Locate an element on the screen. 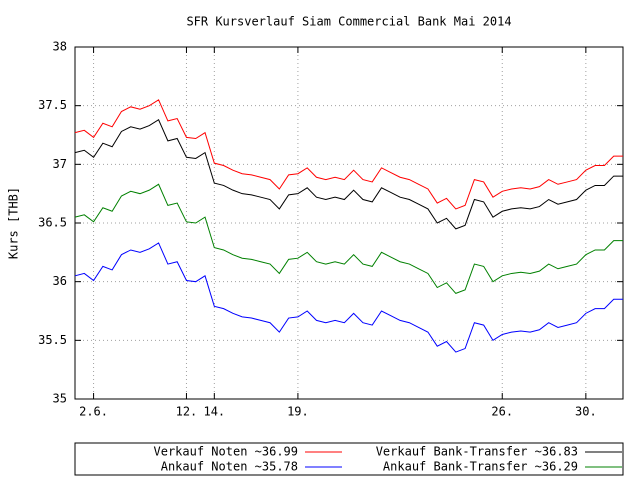 The width and height of the screenshot is (640, 480). legend-label: Ankauf Noten ~35.78 is located at coordinates (229, 467).